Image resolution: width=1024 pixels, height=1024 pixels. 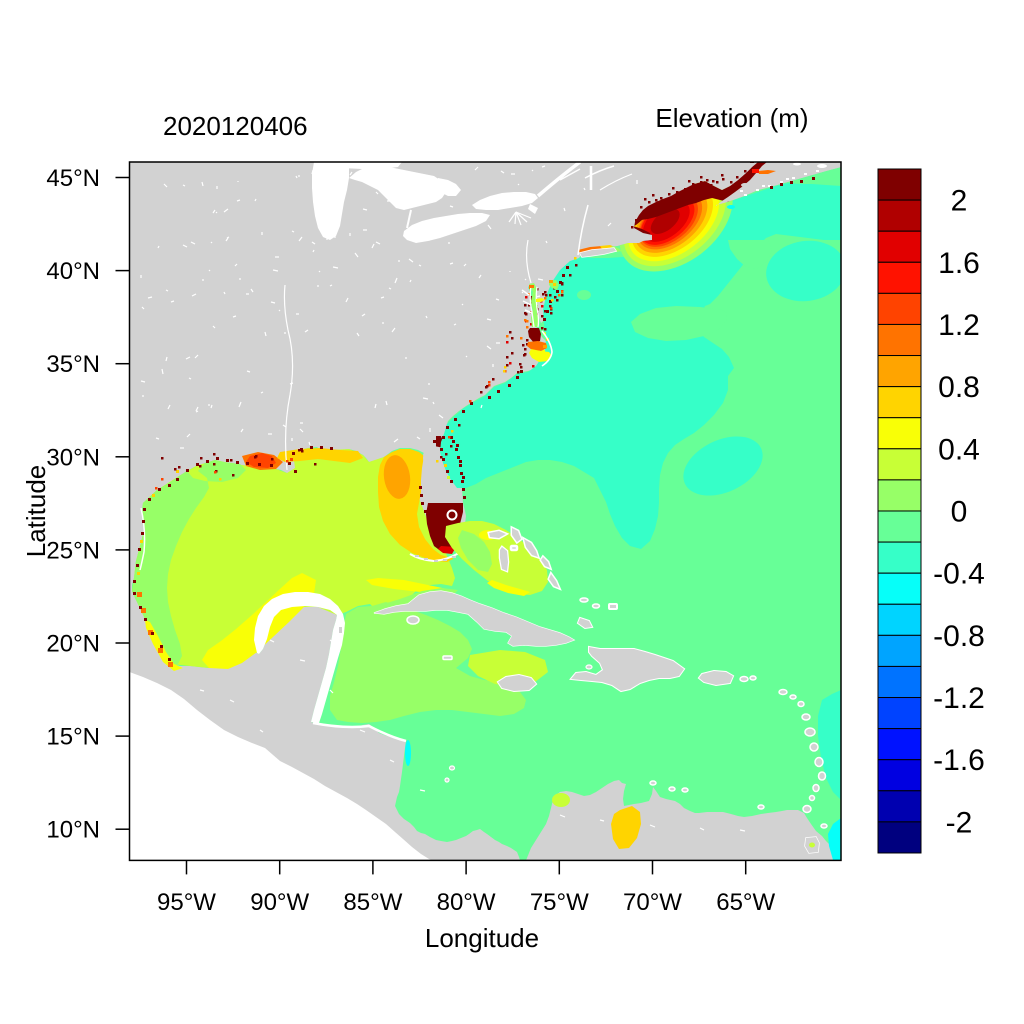 I want to click on svg-text: Elevation (m), so click(x=731, y=118).